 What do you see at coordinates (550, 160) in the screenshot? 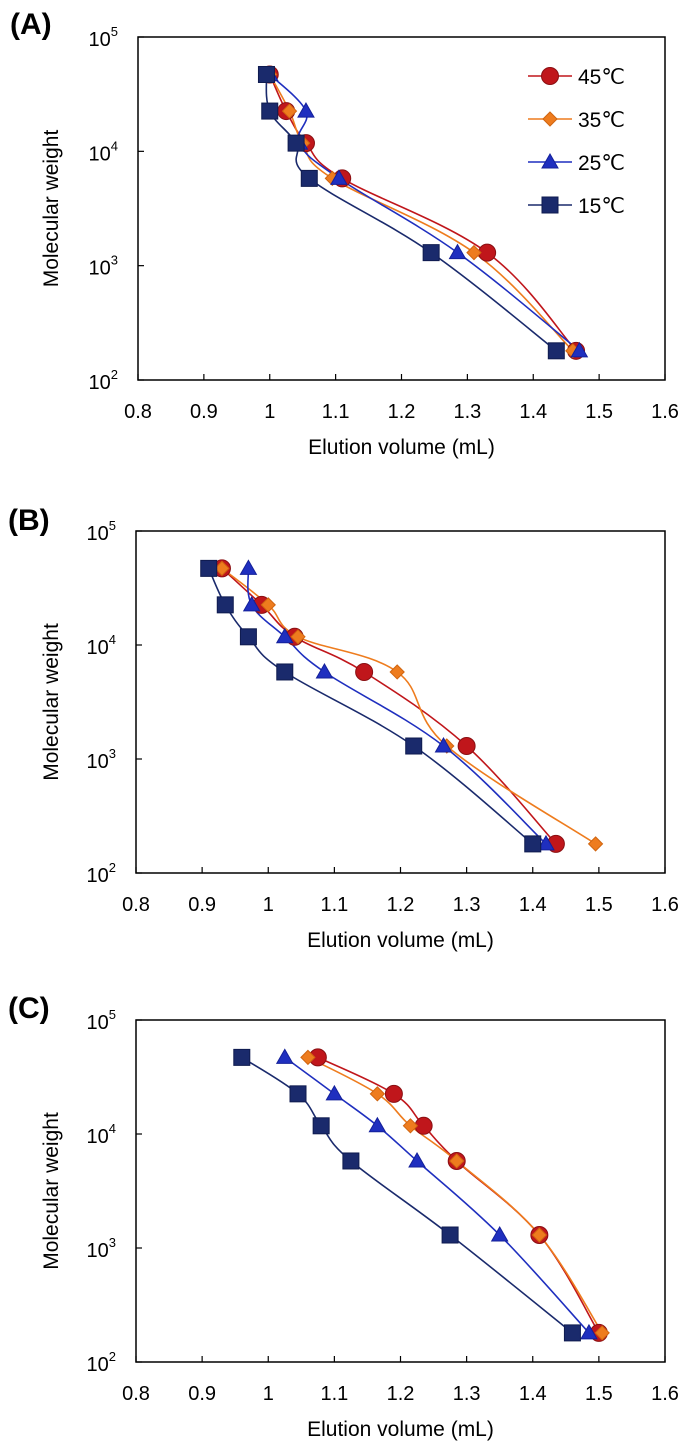
I see `legend-marker-triangle` at bounding box center [550, 160].